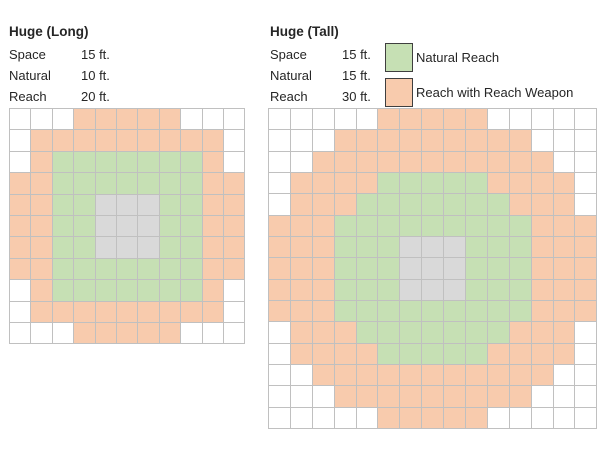  Describe the element at coordinates (479, 75) in the screenshot. I see `legend: Natural Reach Reach with Reach Weapon` at that location.